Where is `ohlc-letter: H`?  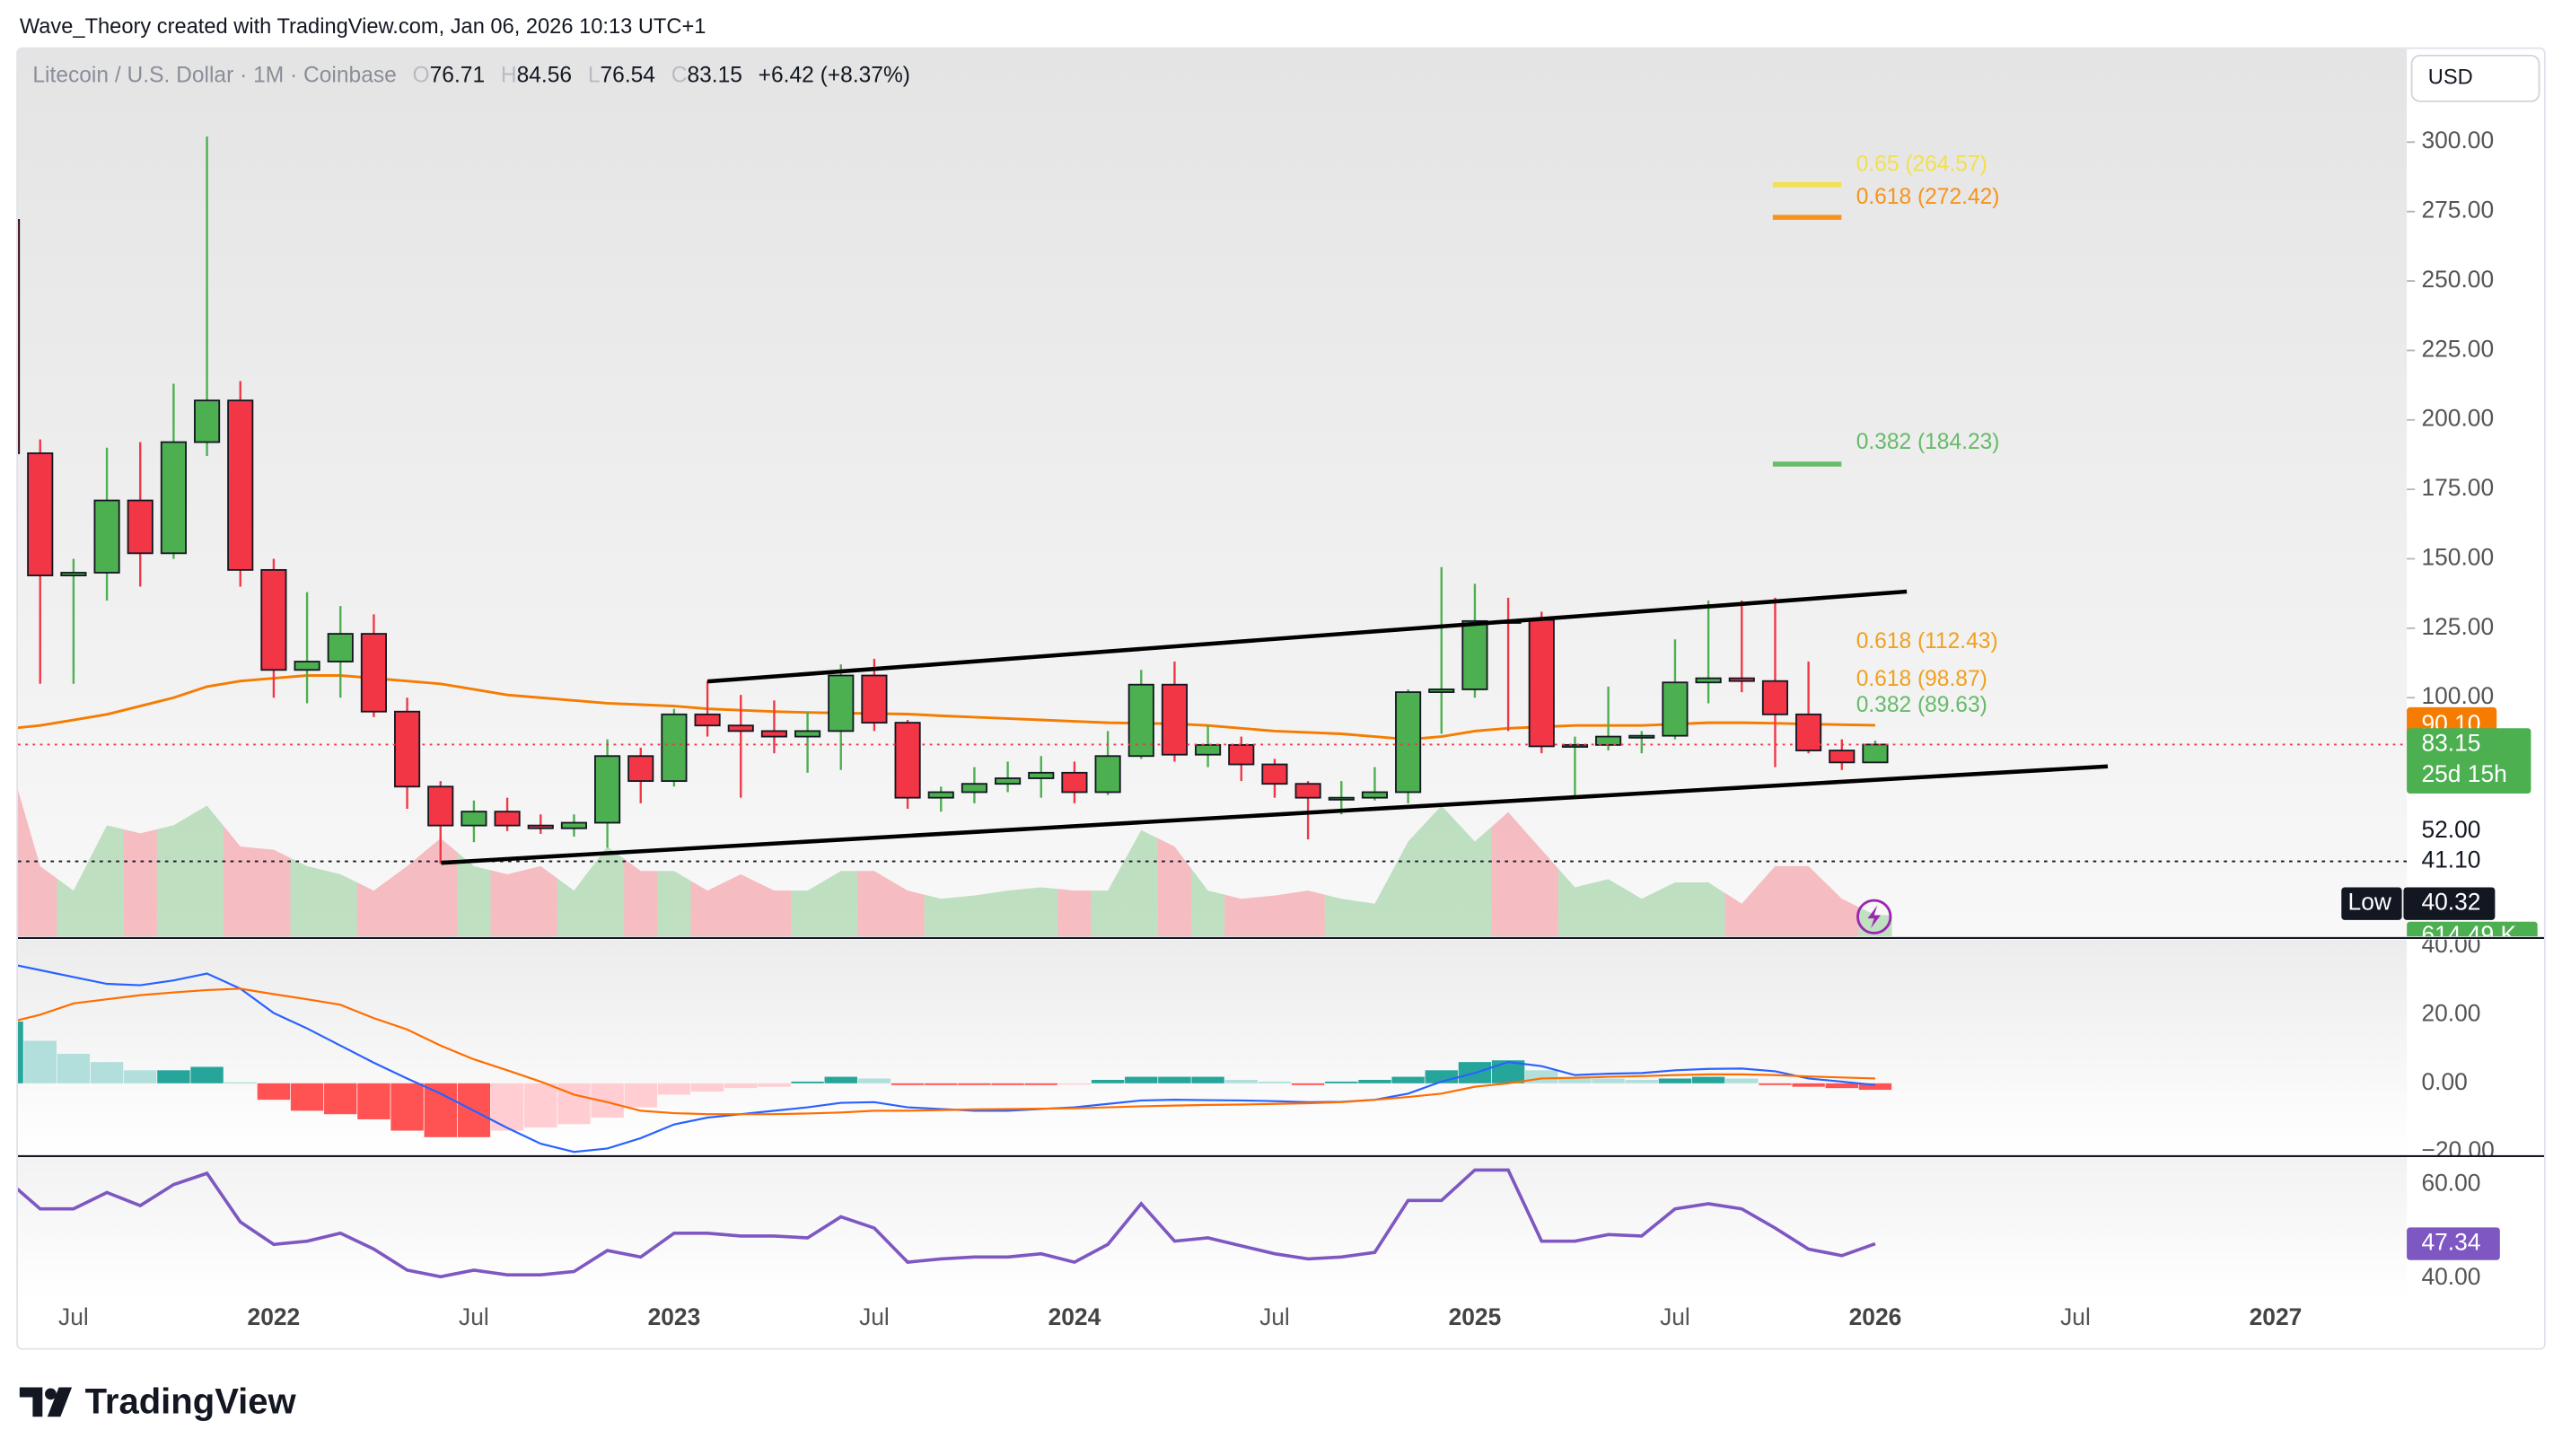
ohlc-letter: H is located at coordinates (509, 76).